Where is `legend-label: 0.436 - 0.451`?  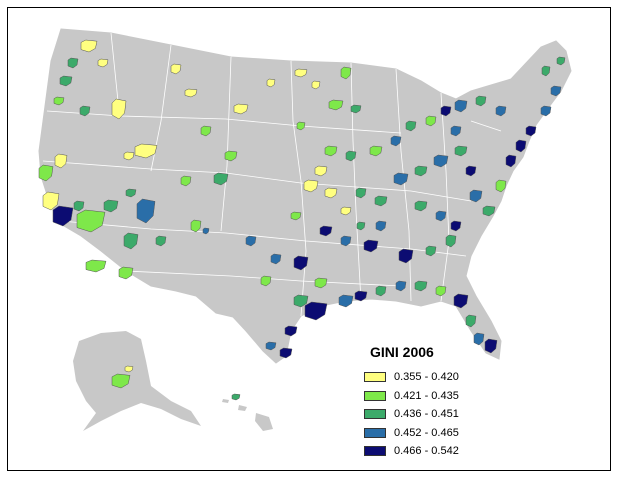
legend-label: 0.436 - 0.451 is located at coordinates (426, 414).